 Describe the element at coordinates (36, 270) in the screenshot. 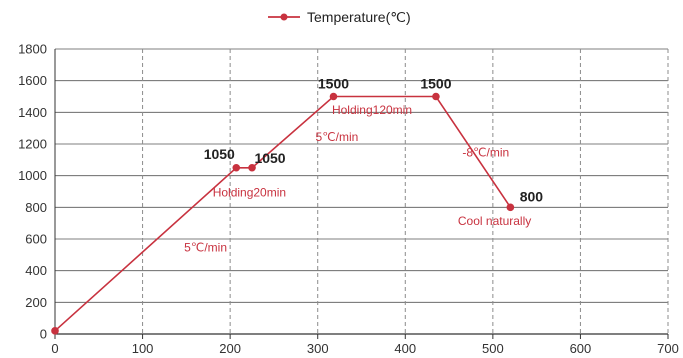

I see `y-tick-label: 400` at that location.